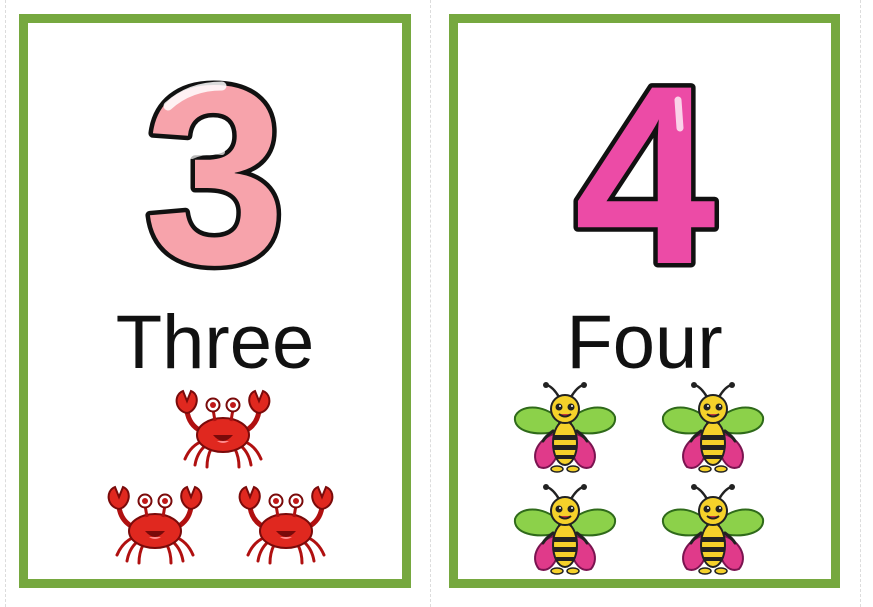 This screenshot has width=873, height=607. Describe the element at coordinates (644, 342) in the screenshot. I see `number-word-four: Four` at that location.